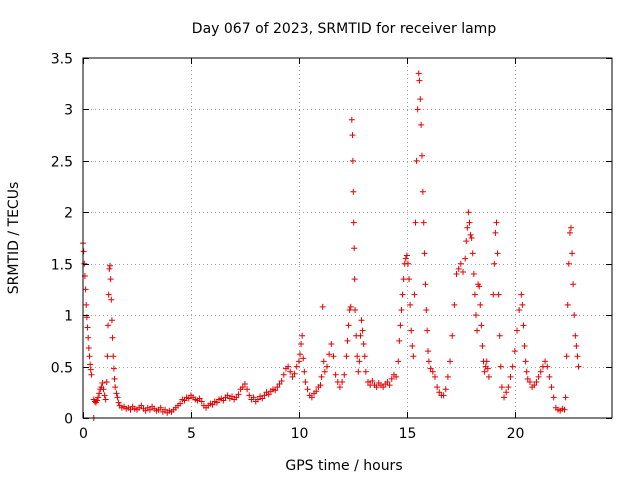  What do you see at coordinates (68, 214) in the screenshot?
I see `y-tick-label: 2` at bounding box center [68, 214].